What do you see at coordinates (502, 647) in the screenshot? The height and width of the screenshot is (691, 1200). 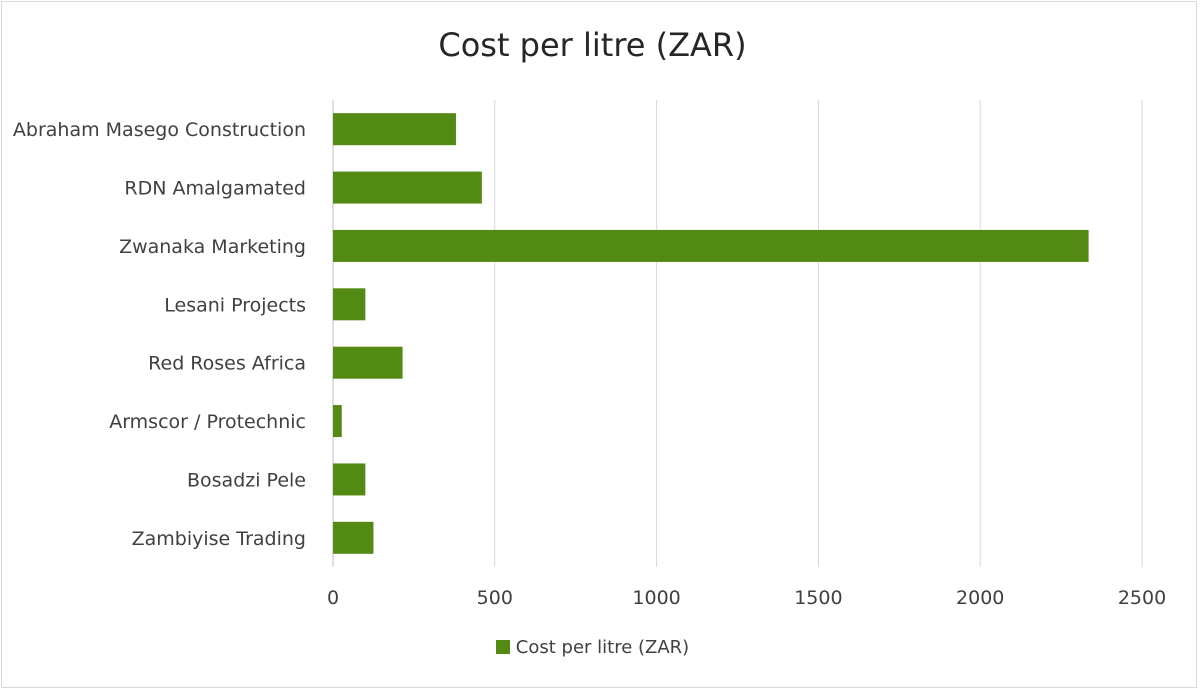 I see `legend-swatch` at bounding box center [502, 647].